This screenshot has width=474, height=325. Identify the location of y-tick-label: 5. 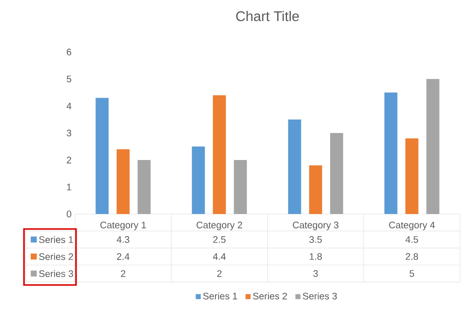
(69, 79).